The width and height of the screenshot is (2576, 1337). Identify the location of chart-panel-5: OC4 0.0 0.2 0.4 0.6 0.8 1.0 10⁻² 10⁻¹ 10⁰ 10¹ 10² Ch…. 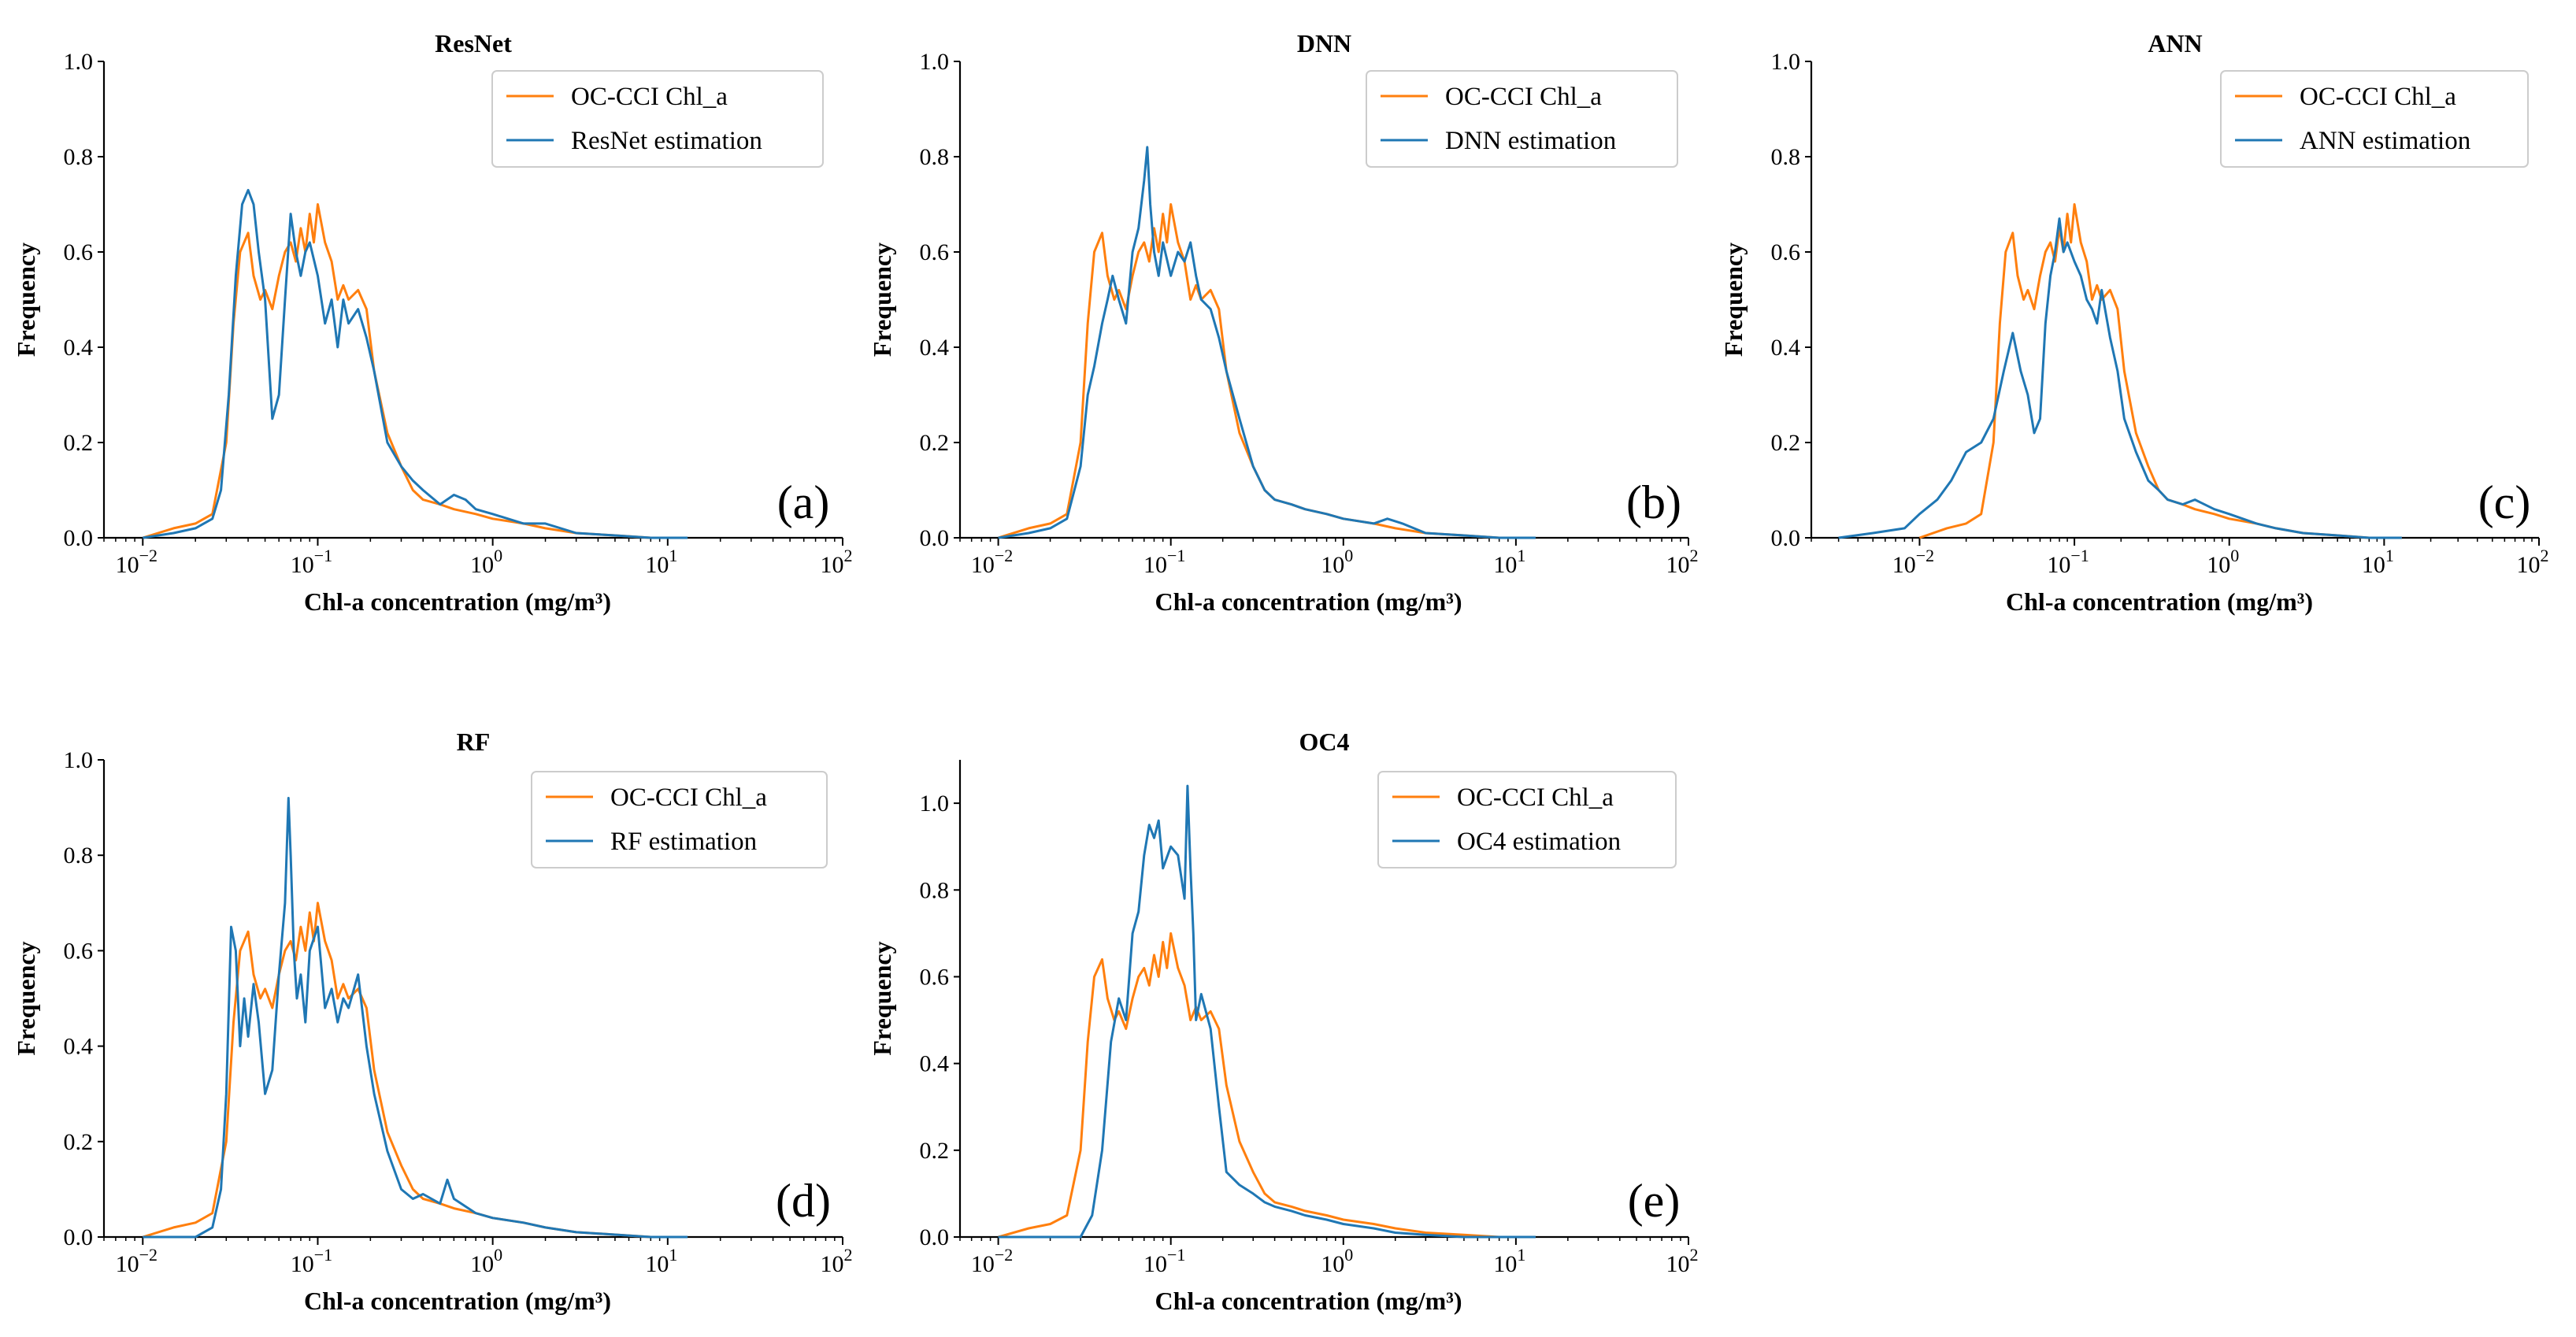
(1283, 1022).